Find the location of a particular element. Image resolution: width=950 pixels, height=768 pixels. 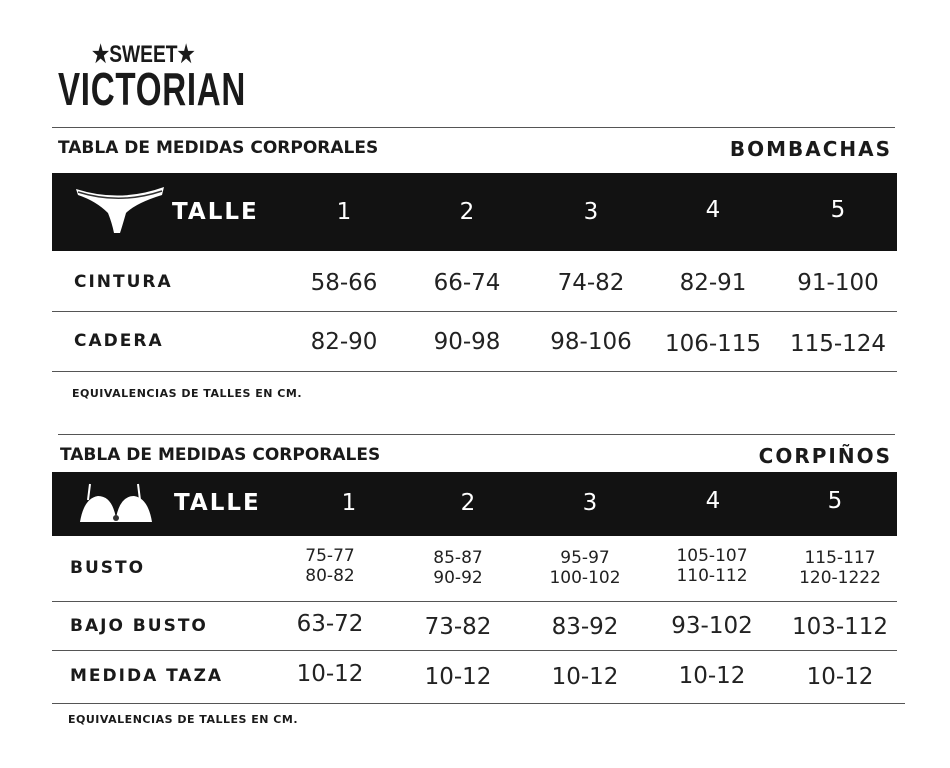

panties-icon is located at coordinates (120, 210).